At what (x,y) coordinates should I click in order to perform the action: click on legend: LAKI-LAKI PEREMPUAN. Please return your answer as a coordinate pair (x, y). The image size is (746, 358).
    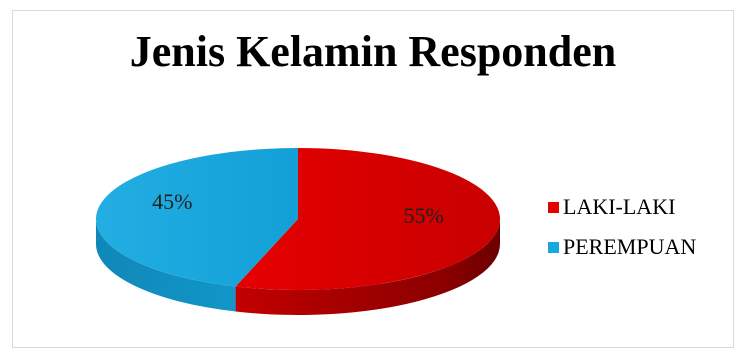
    Looking at the image, I should click on (622, 234).